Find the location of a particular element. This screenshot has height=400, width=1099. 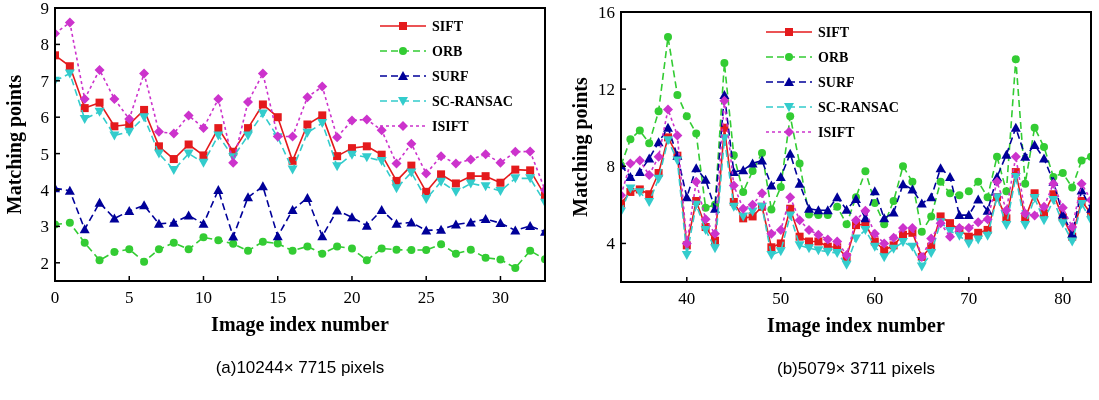

y-tick-label: 9 is located at coordinates (44, 9).